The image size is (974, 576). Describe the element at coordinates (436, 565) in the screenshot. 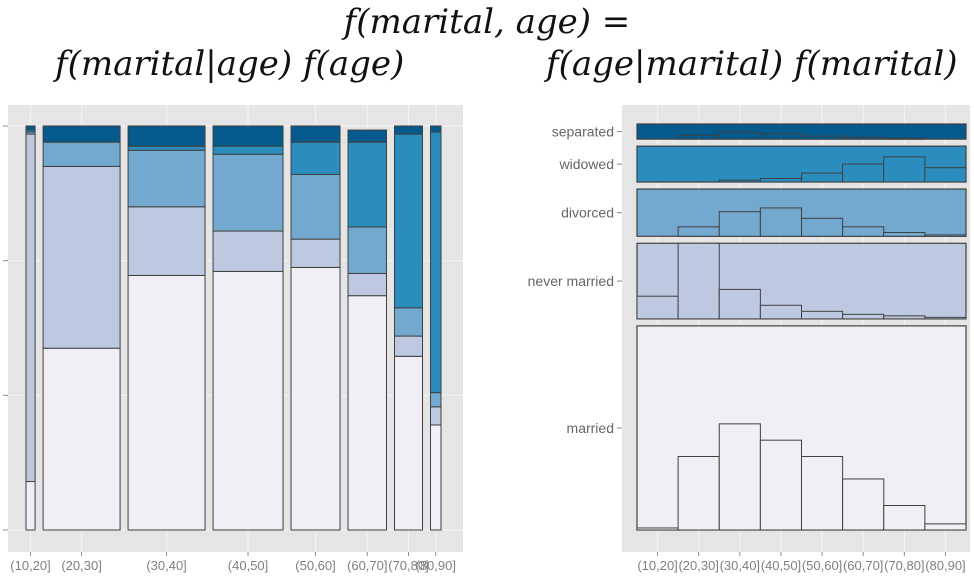

I see `left-x-label: (80,90]` at that location.